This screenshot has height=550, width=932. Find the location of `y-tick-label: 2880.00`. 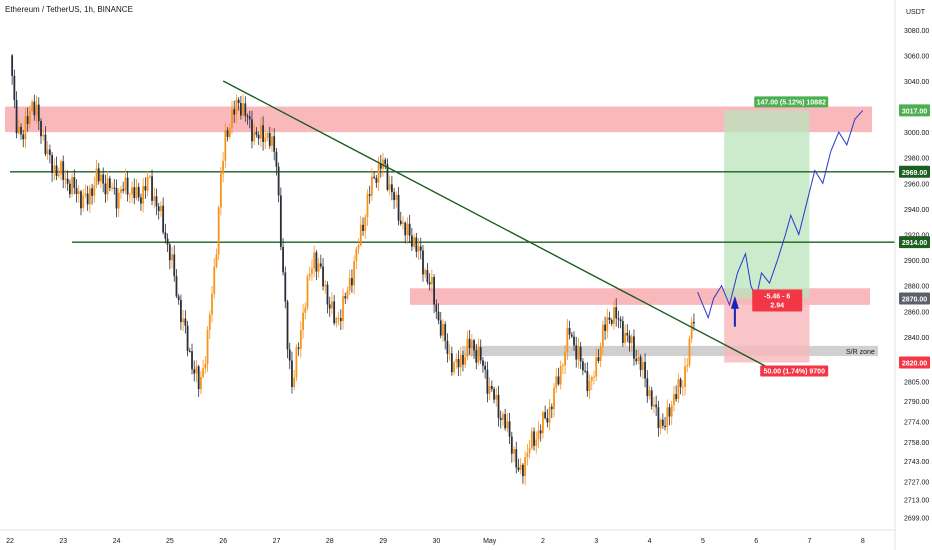

y-tick-label: 2880.00 is located at coordinates (916, 287).